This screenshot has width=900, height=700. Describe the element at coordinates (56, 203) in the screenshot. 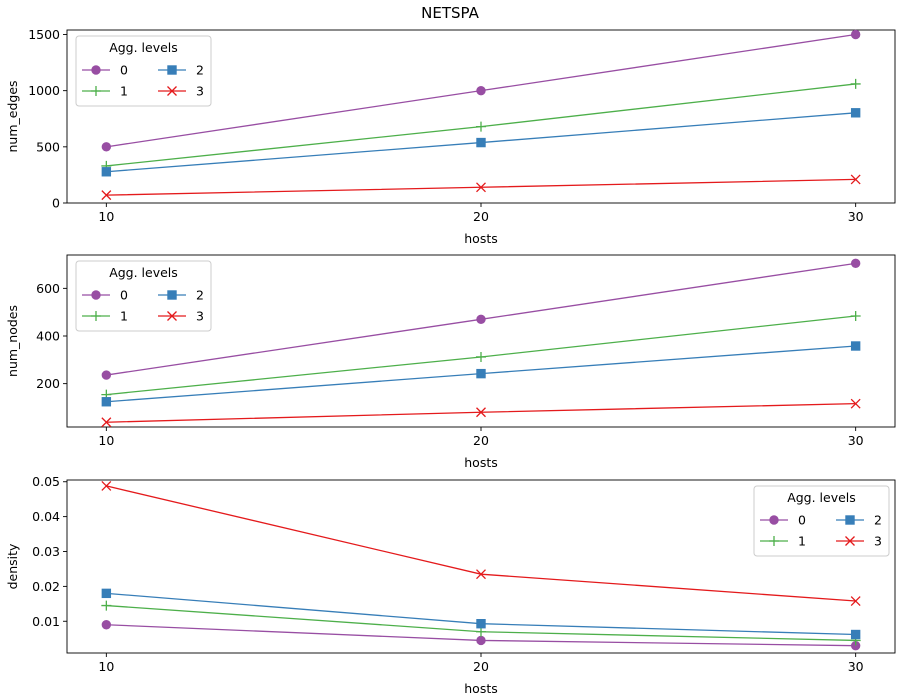

I see `y-tick-label: 0` at that location.